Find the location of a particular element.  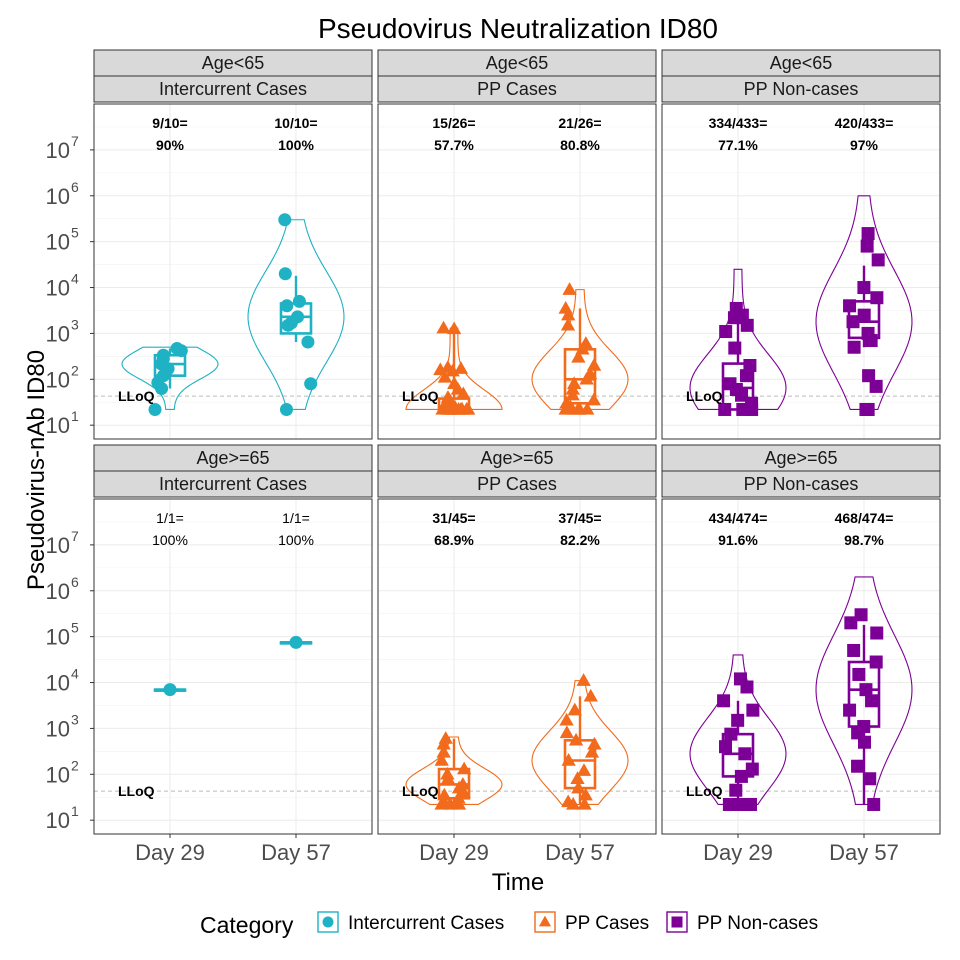

strip-group is located at coordinates (233, 484).